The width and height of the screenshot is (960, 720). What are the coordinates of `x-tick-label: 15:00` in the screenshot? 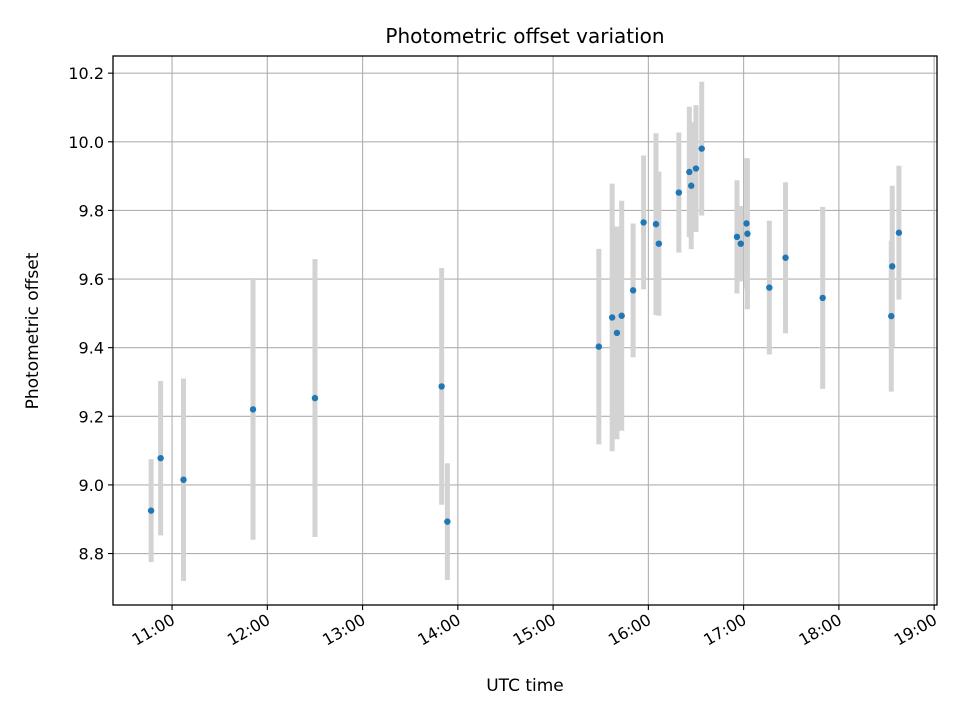 It's located at (534, 630).